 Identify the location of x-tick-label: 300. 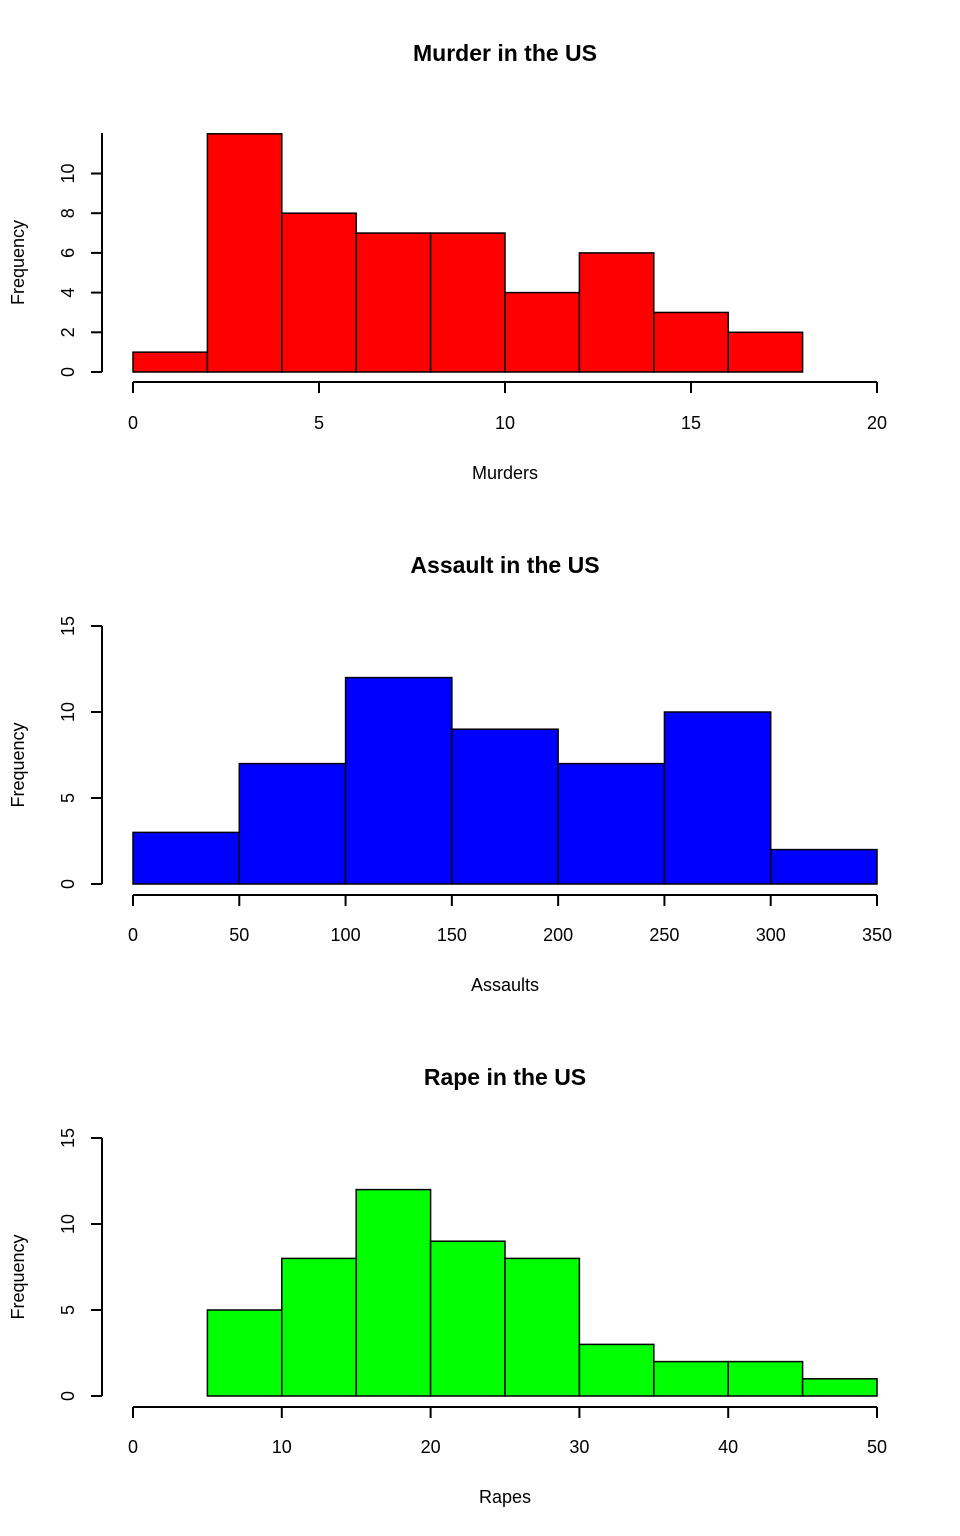
(771, 935).